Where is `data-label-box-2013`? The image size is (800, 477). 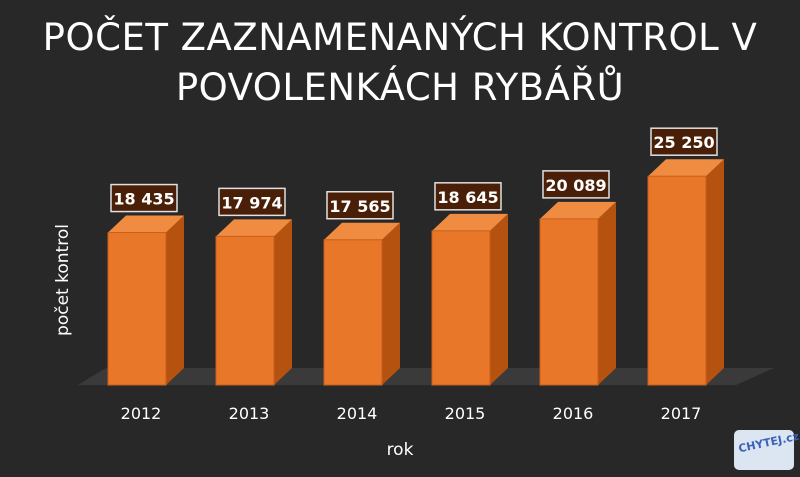
data-label-box-2013 is located at coordinates (252, 202).